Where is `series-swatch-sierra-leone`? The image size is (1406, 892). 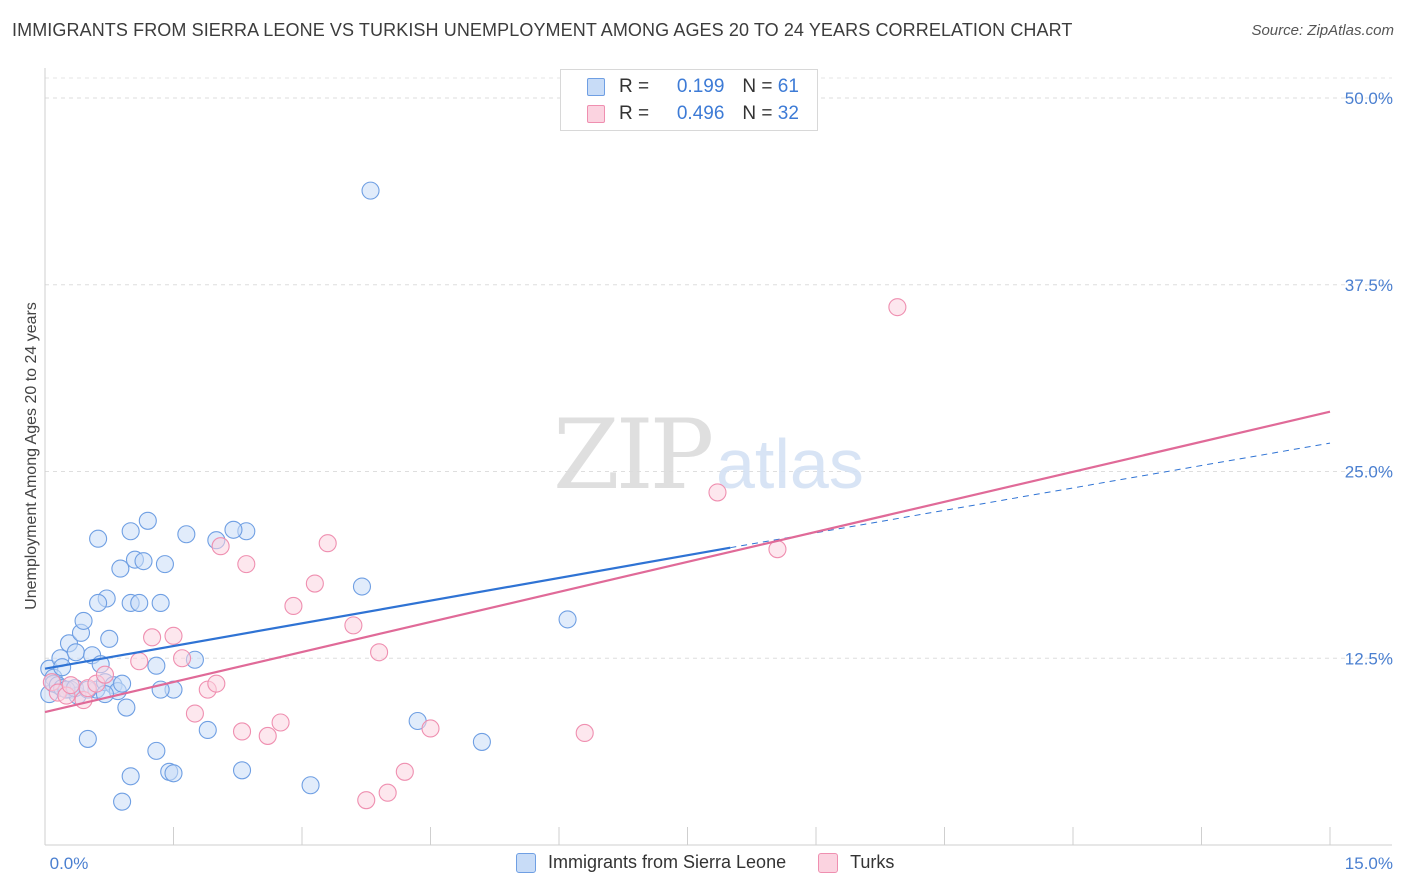
series-swatch-sierra-leone is located at coordinates (526, 862).